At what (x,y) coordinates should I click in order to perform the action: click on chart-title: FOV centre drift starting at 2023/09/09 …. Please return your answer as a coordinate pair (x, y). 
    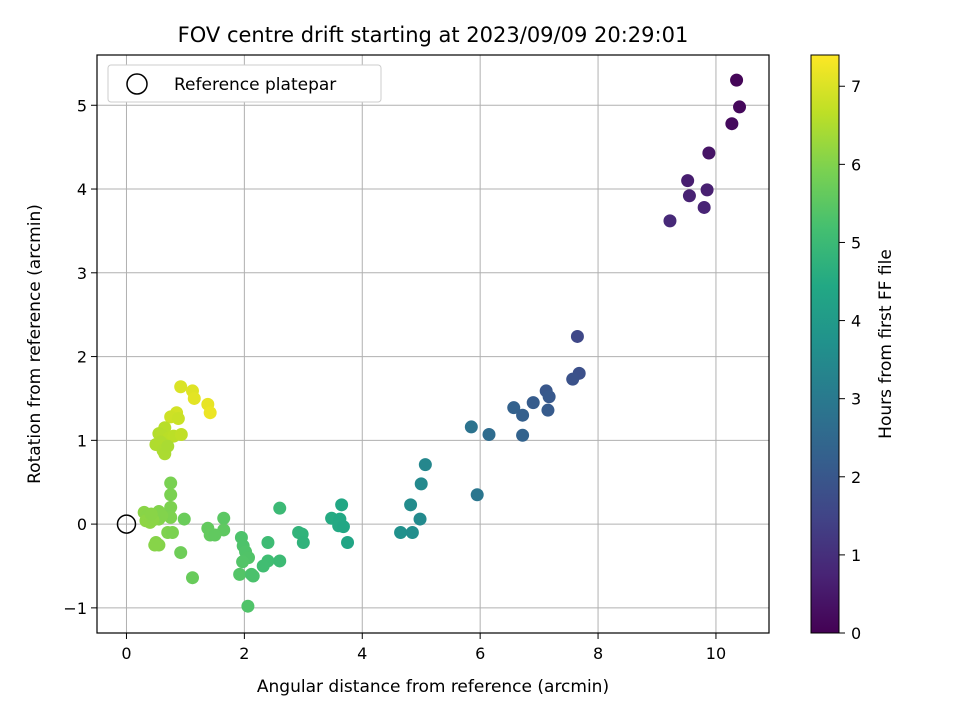
    Looking at the image, I should click on (433, 35).